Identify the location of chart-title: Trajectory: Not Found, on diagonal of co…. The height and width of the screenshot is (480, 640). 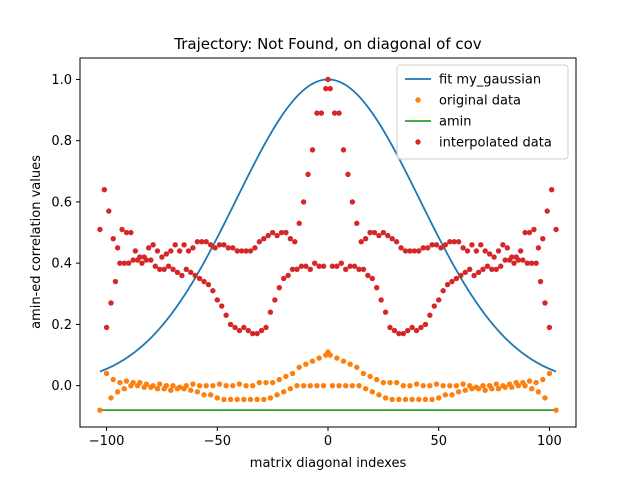
(327, 44).